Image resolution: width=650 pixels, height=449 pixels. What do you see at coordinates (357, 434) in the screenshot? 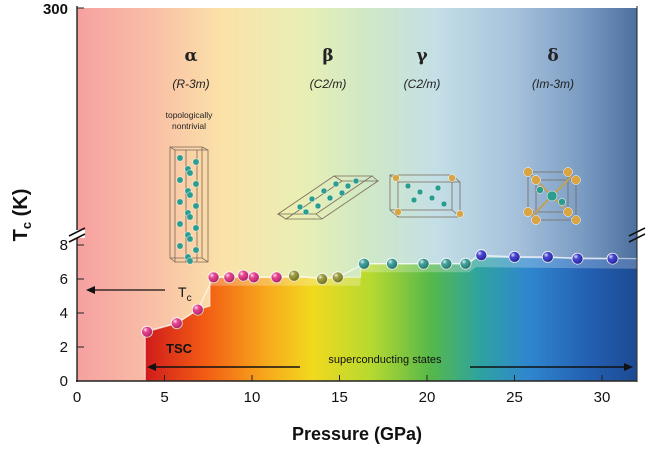
I see `x-axis-title: Pressure (GPa)` at bounding box center [357, 434].